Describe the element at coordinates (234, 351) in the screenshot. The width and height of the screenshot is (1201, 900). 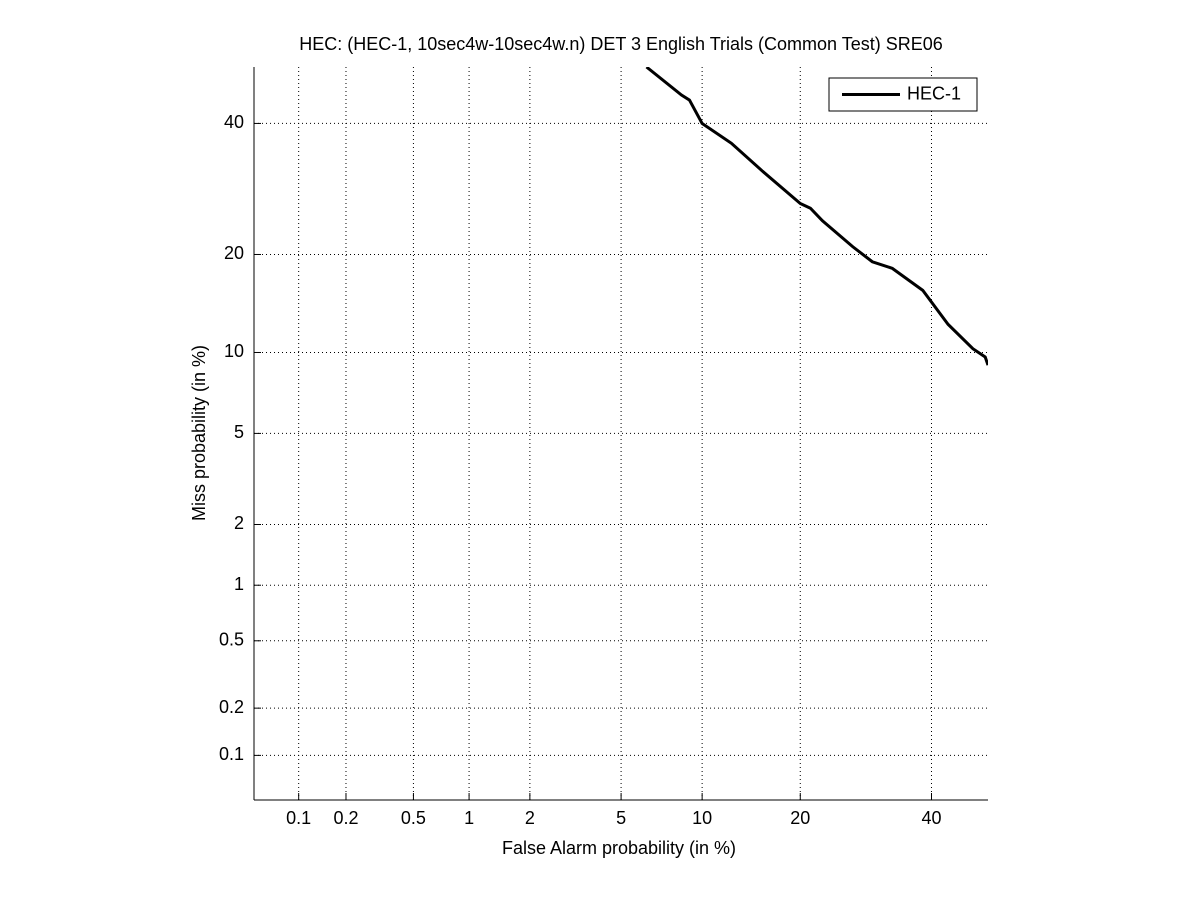
I see `y-tick-label: 10` at that location.